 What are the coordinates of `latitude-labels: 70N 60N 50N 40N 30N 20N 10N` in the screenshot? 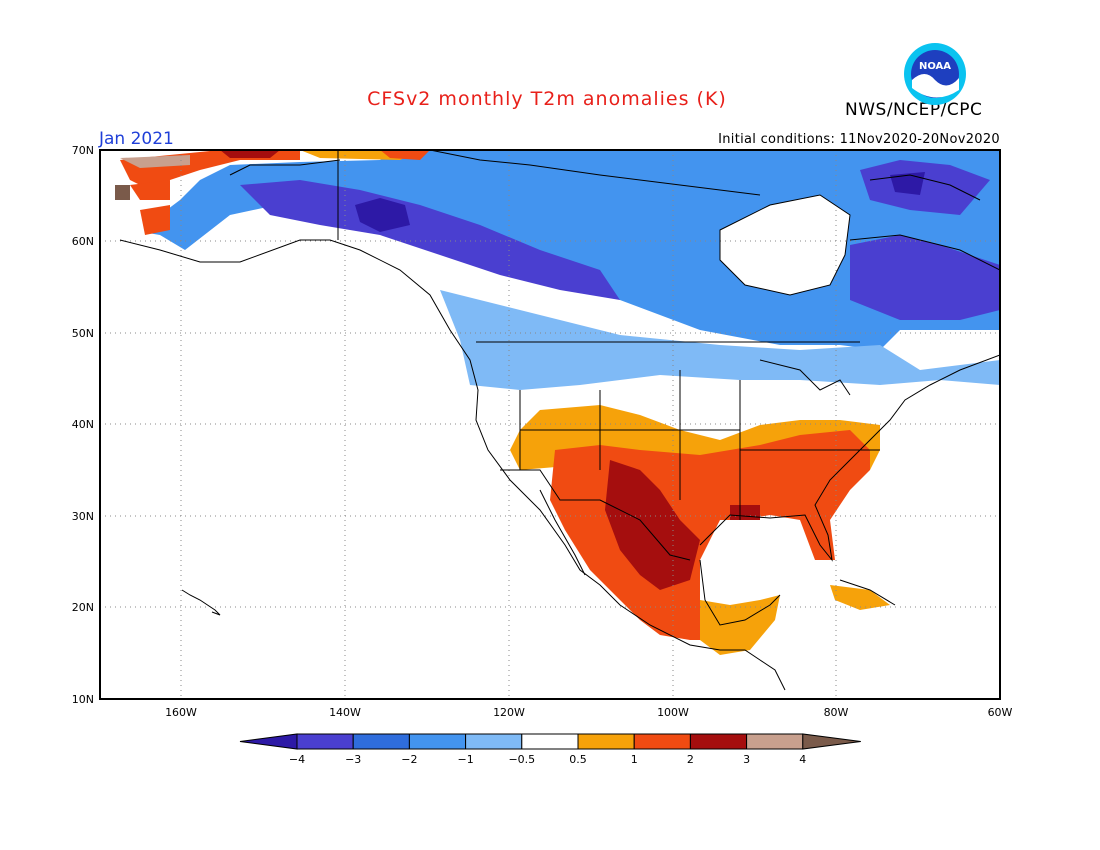 It's located at (83, 425).